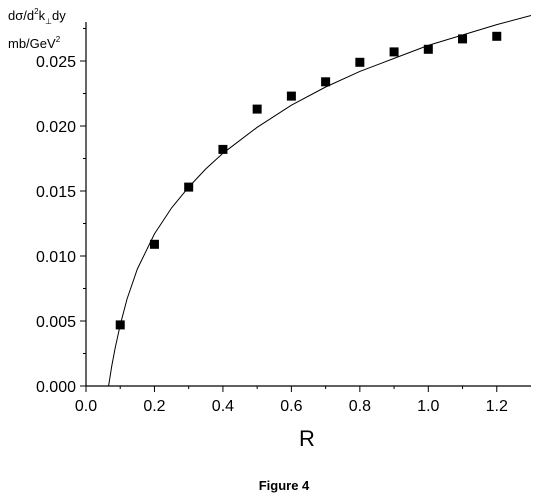 Image resolution: width=545 pixels, height=498 pixels. I want to click on figure-caption: Figure 4, so click(284, 485).